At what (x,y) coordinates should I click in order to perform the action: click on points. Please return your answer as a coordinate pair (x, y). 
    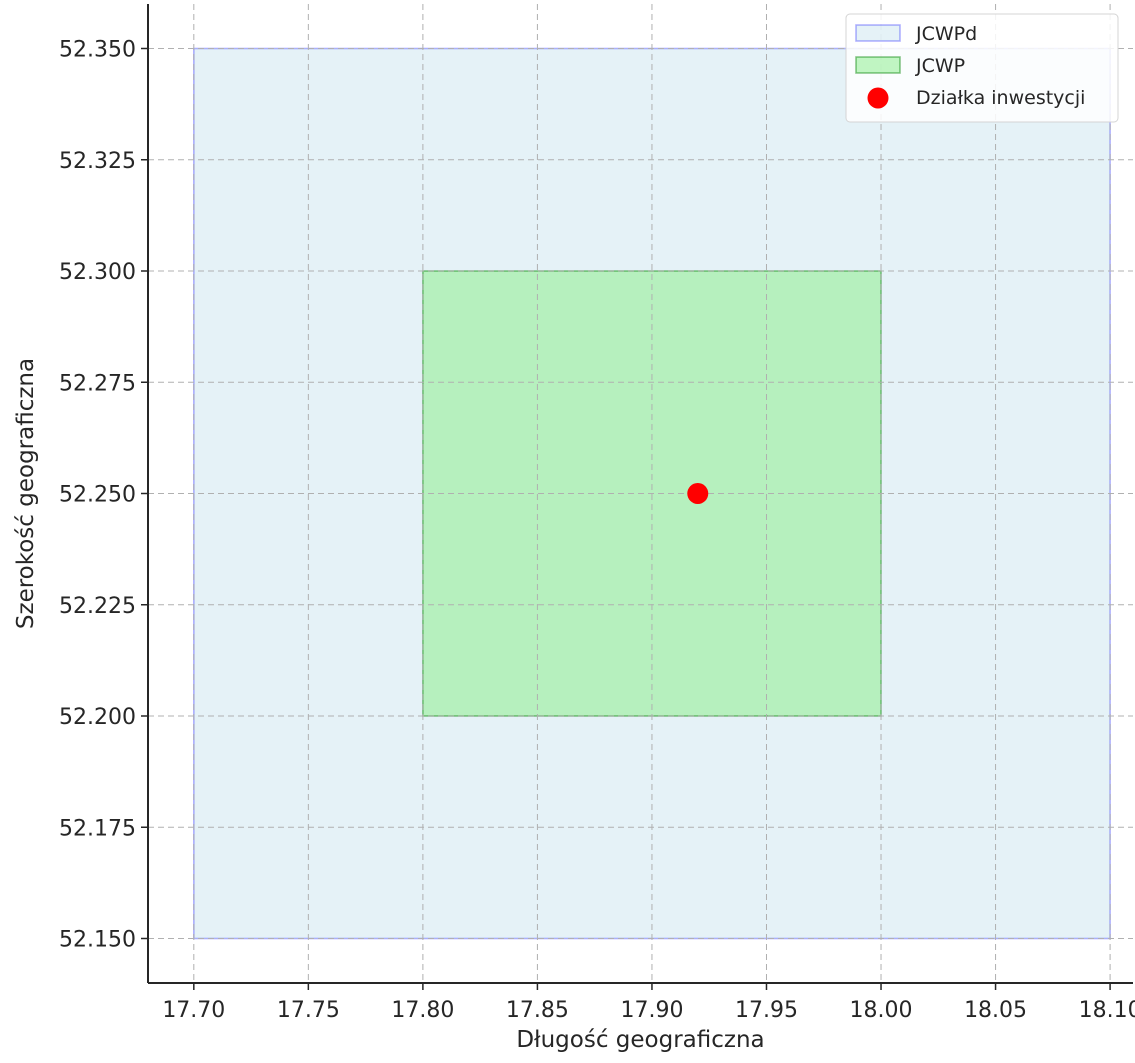
    Looking at the image, I should click on (698, 493).